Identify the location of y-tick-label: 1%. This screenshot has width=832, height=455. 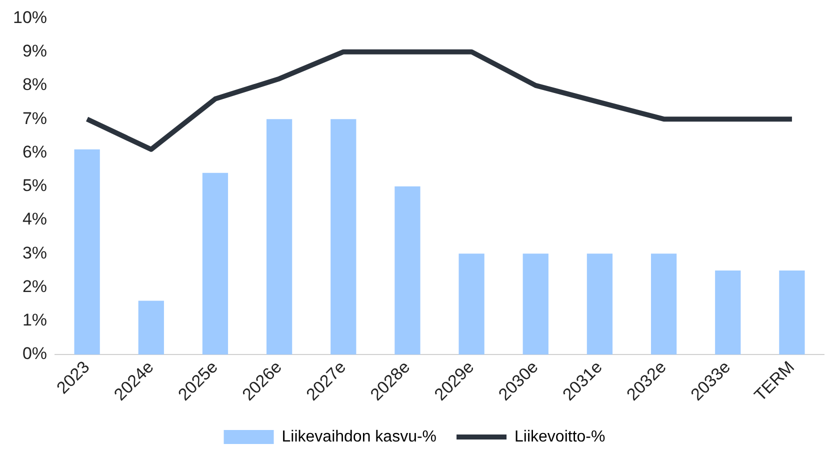
(35, 320).